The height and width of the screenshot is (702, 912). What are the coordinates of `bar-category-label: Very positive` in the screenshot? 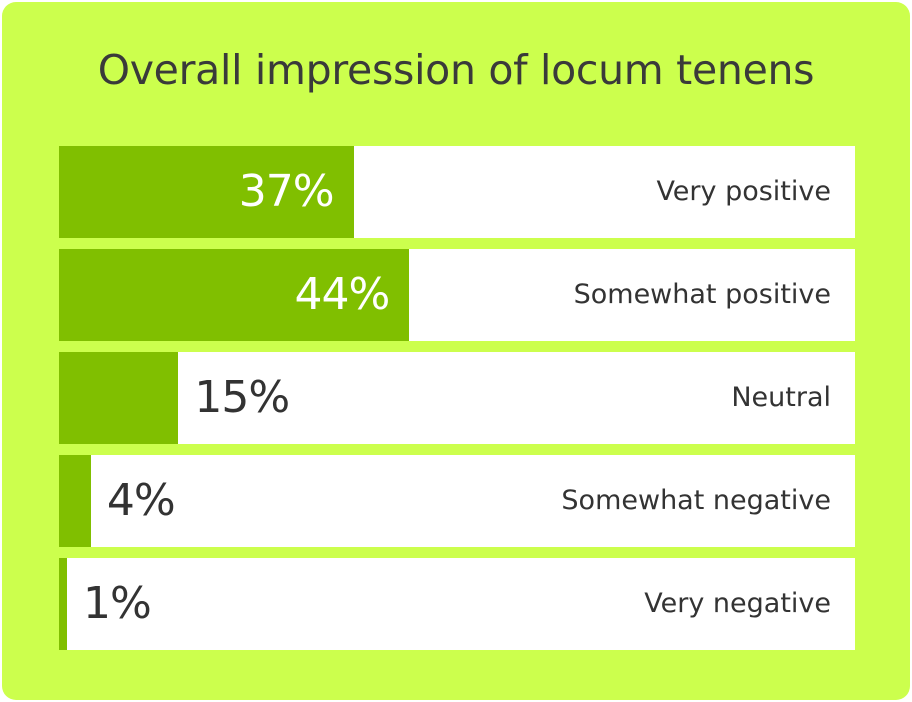 It's located at (743, 191).